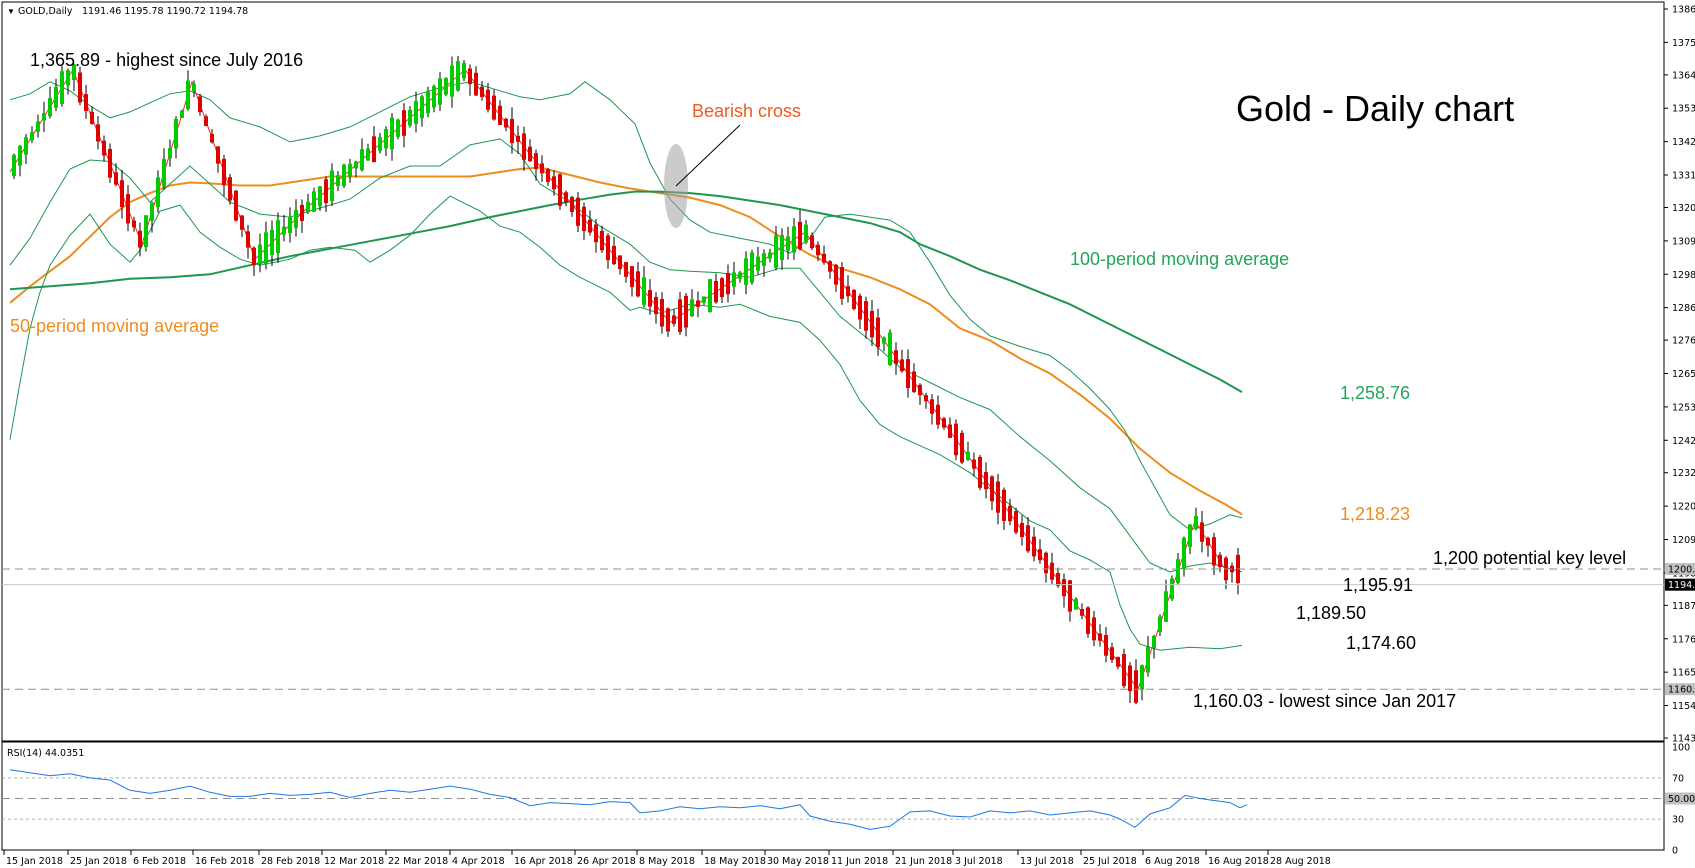 The width and height of the screenshot is (1695, 868). I want to click on price-marker-label: 1200.00, so click(1681, 569).